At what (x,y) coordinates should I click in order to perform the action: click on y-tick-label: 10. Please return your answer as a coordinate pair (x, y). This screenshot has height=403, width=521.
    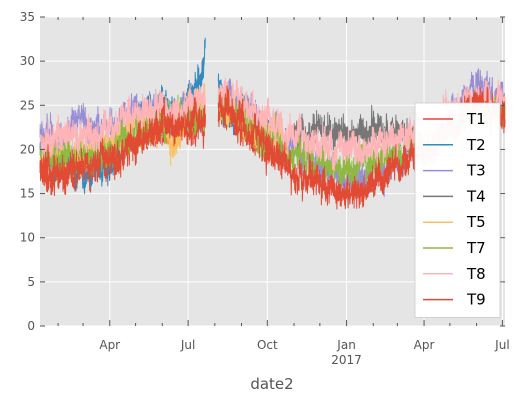
    Looking at the image, I should click on (27, 238).